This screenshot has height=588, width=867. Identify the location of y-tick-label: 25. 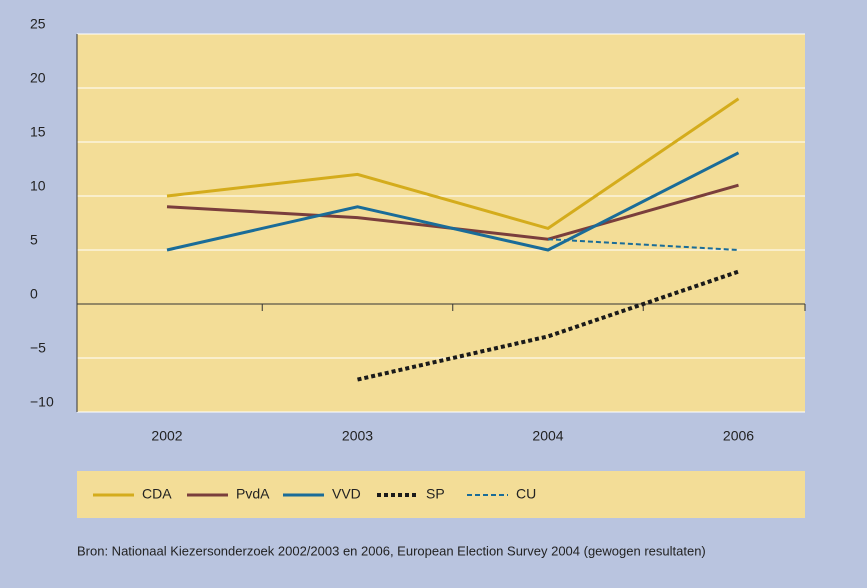
(38, 24).